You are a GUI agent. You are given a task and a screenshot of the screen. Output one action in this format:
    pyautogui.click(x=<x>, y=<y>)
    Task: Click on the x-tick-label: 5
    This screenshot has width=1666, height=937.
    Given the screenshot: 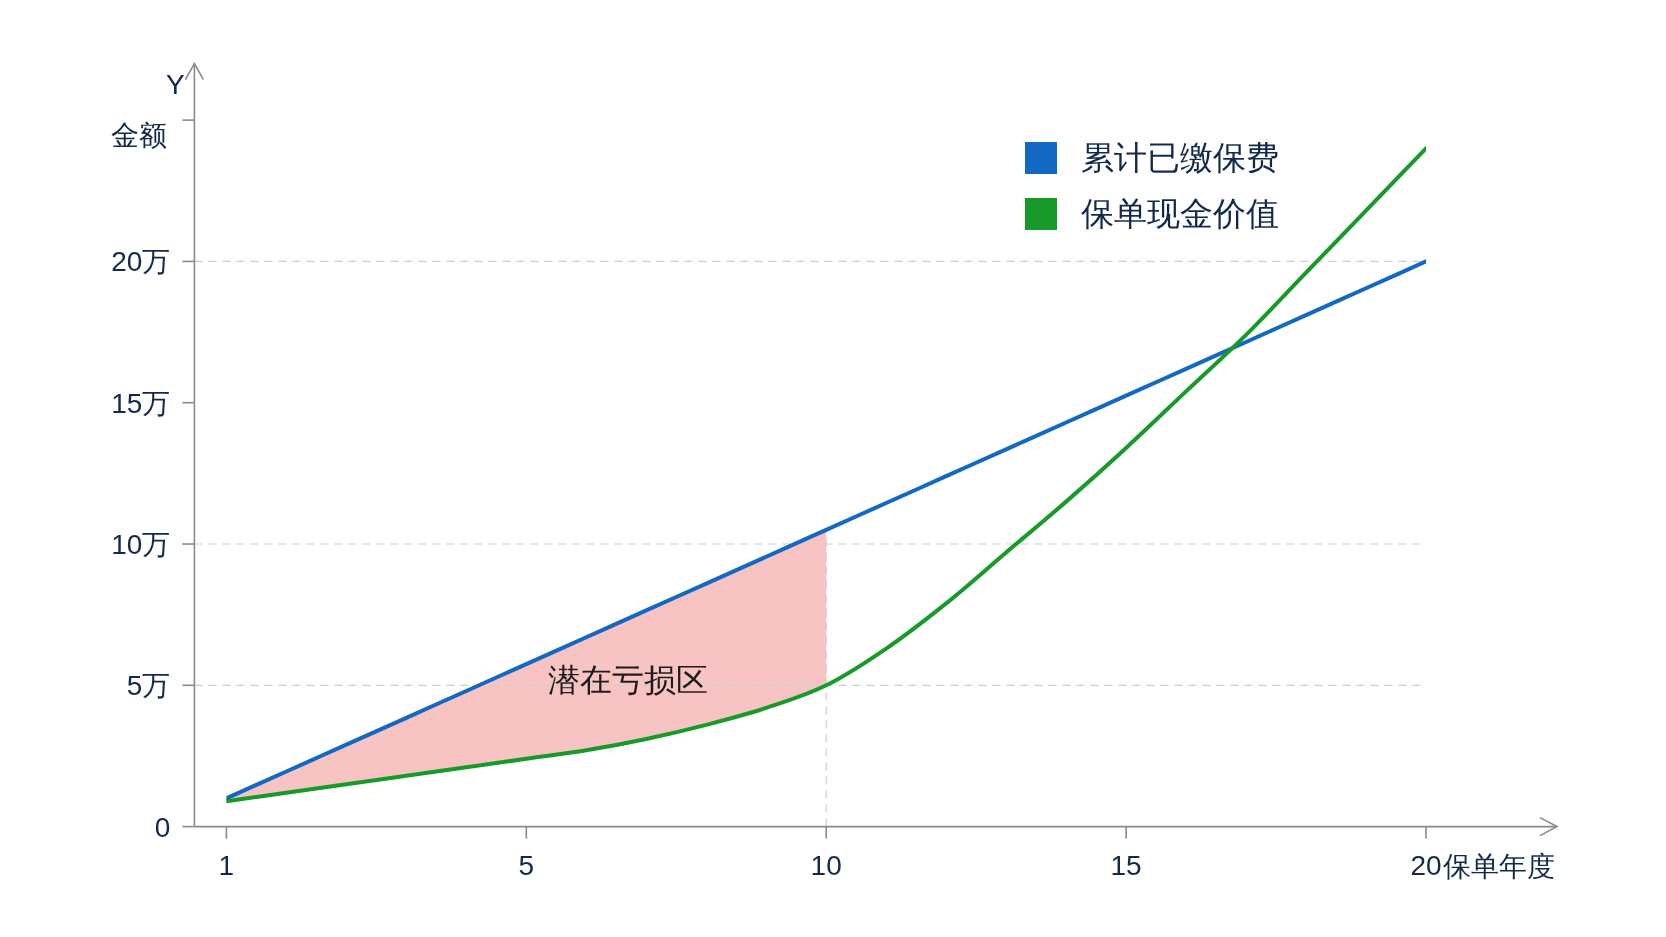 What is the action you would take?
    pyautogui.click(x=526, y=866)
    